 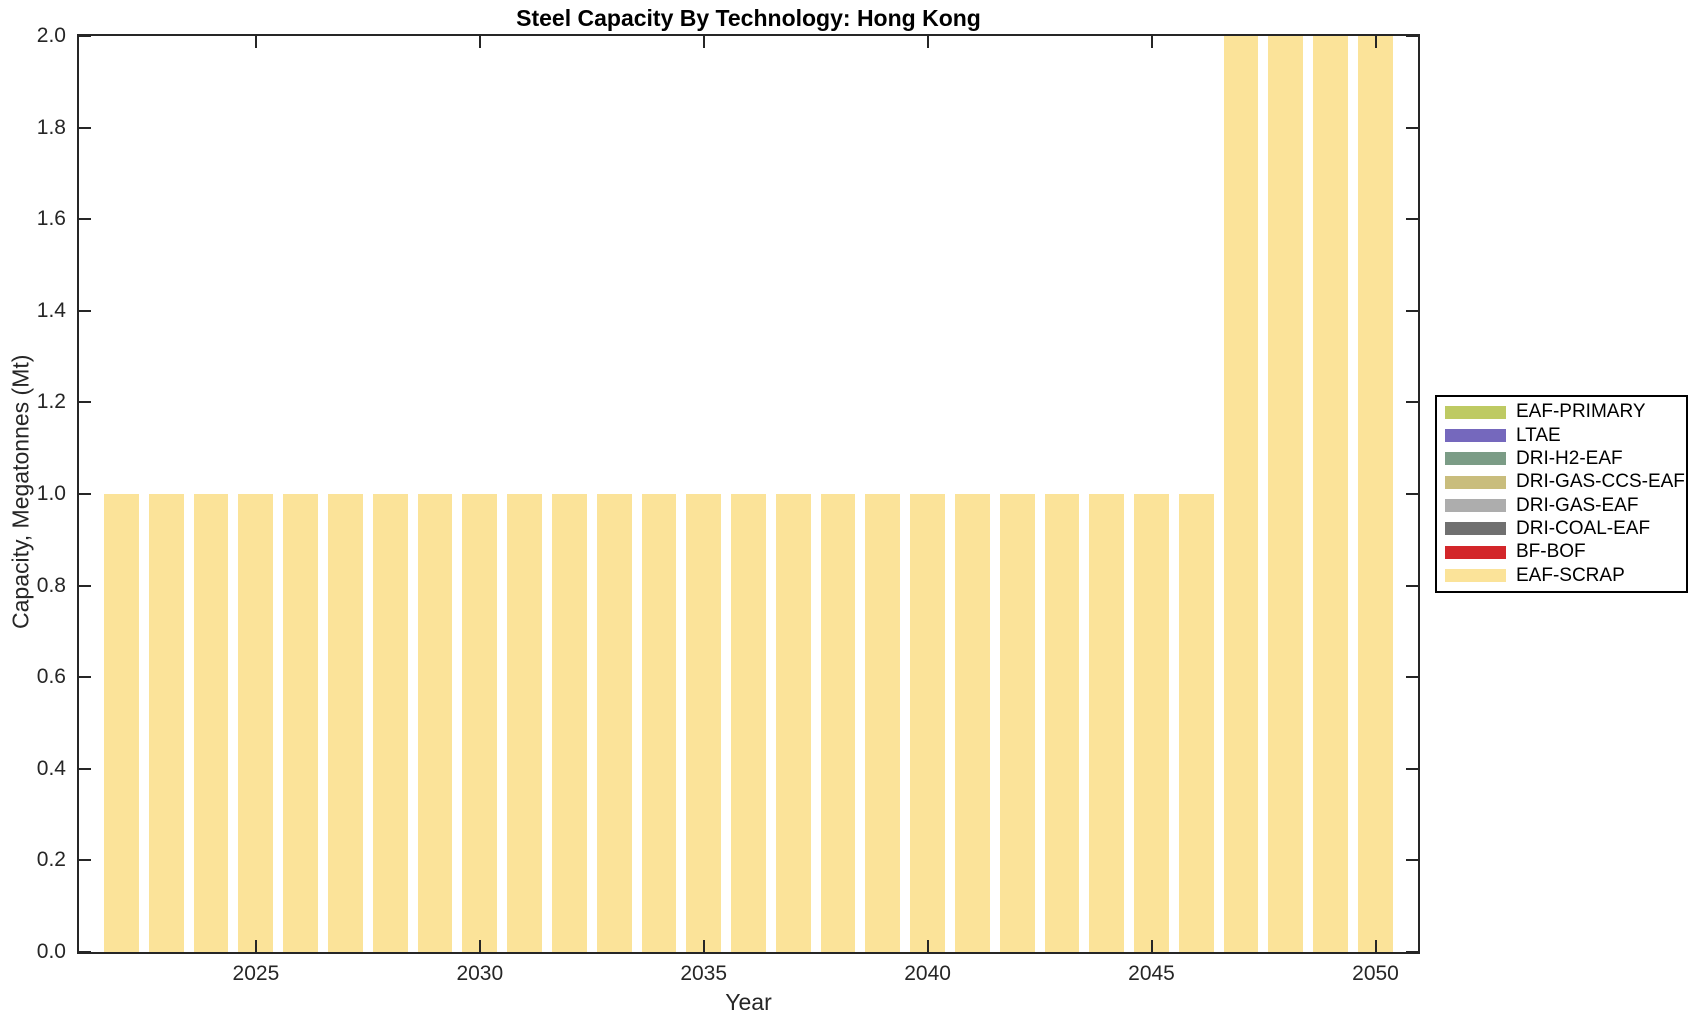 I want to click on bar-eaf-scrap-2025, so click(x=256, y=723).